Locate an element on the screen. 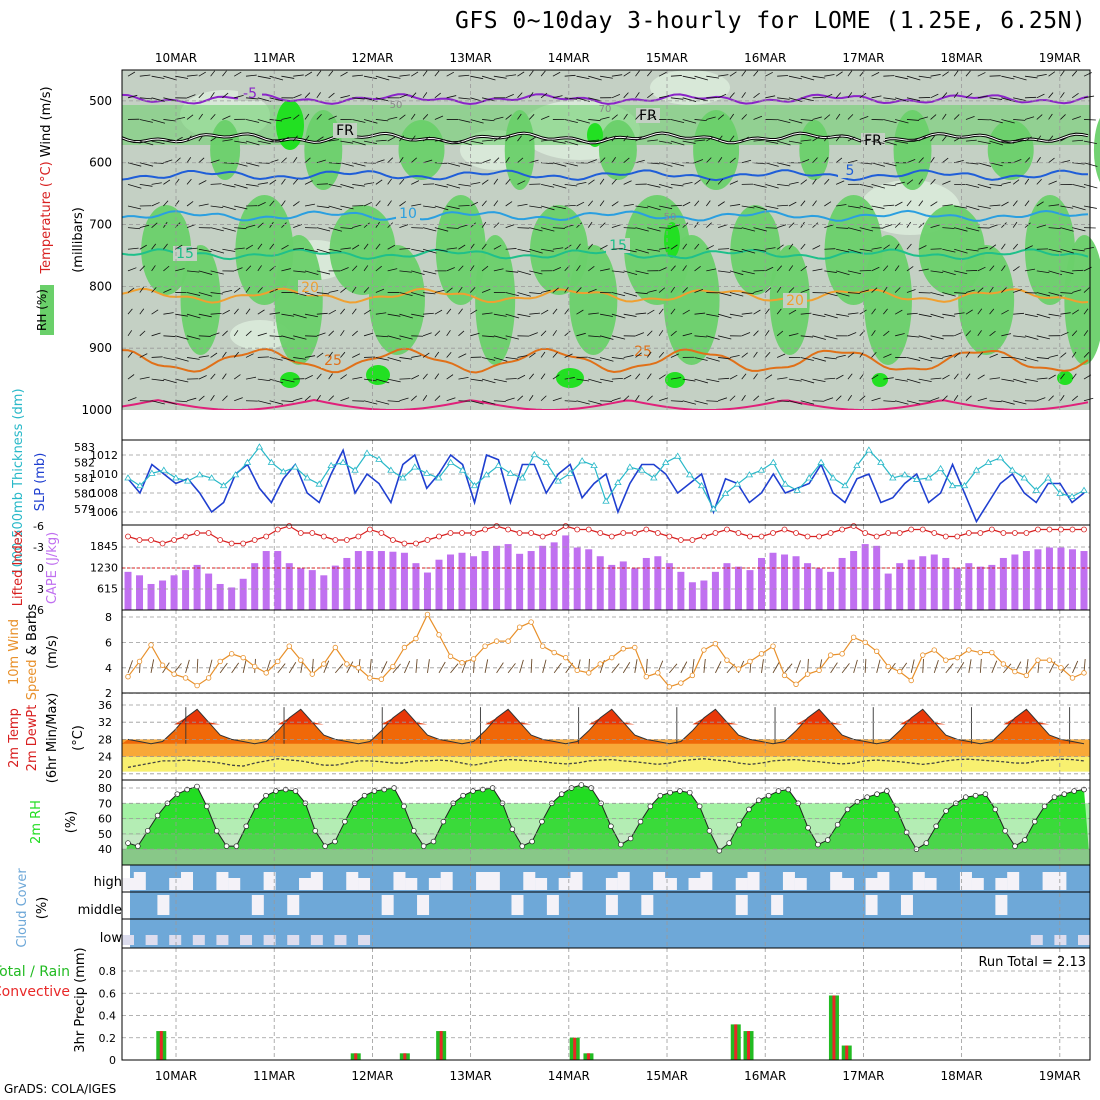 This screenshot has height=1100, width=1100. temp-axis-title-2: 2m DewPt is located at coordinates (32, 738).